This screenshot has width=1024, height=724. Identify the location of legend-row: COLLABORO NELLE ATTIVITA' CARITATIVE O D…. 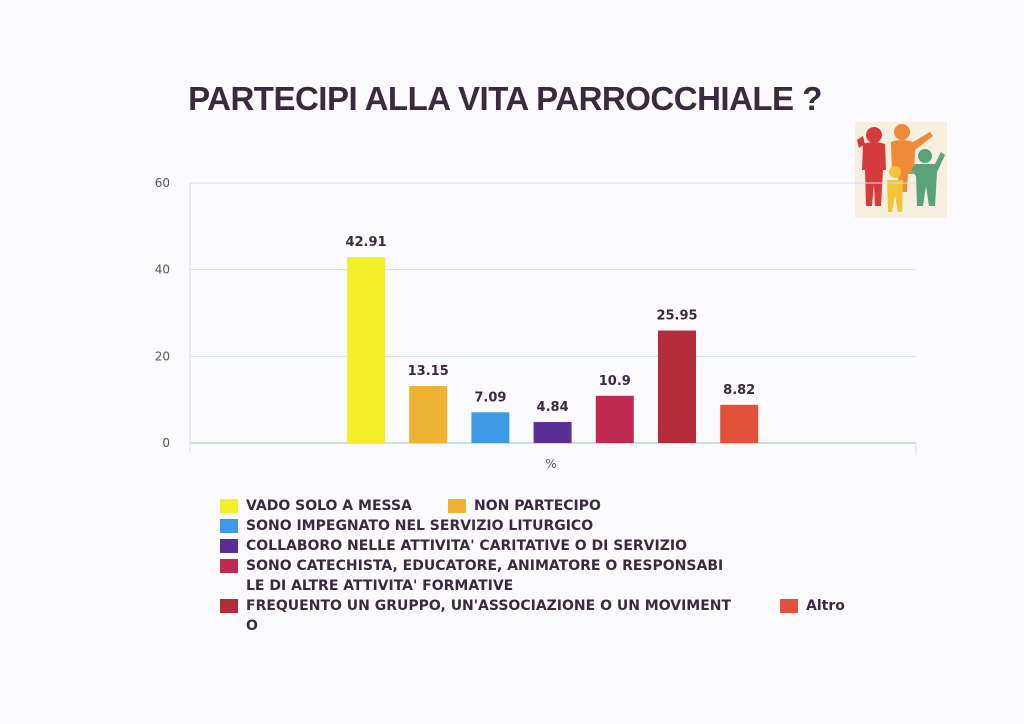
(550, 546).